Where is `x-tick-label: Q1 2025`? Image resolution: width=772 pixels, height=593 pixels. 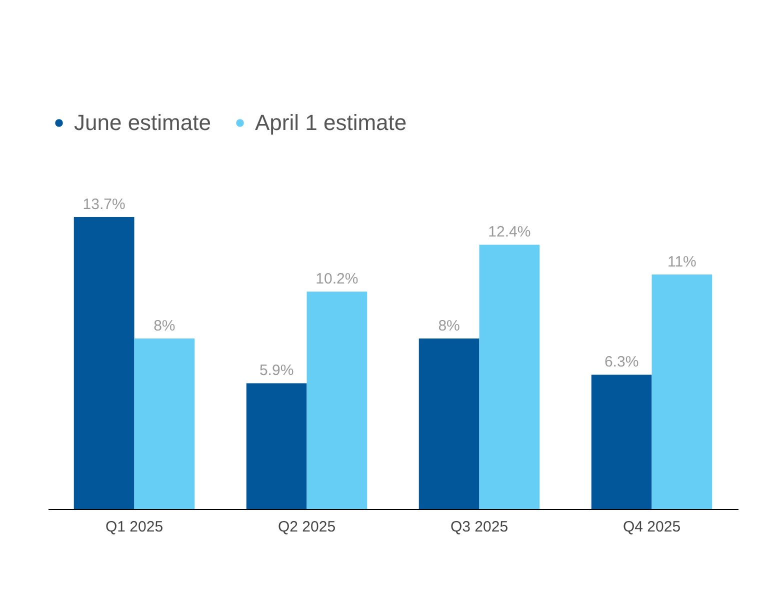
x-tick-label: Q1 2025 is located at coordinates (134, 527).